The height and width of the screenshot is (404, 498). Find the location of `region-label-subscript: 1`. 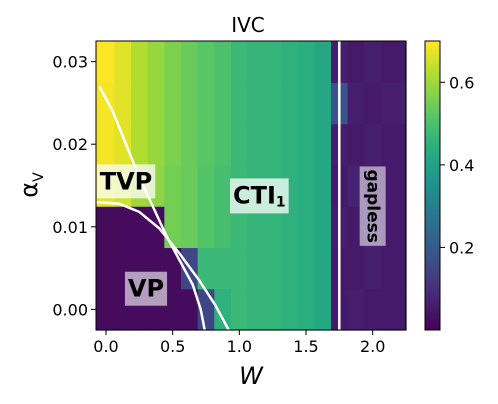

region-label-subscript: 1 is located at coordinates (281, 202).